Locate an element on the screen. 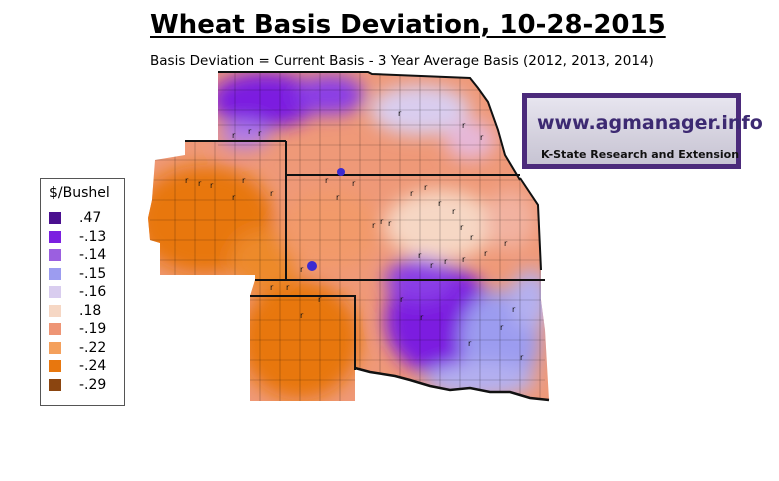 The image size is (779, 481). logo-url: www.agmanager.info is located at coordinates (650, 123).